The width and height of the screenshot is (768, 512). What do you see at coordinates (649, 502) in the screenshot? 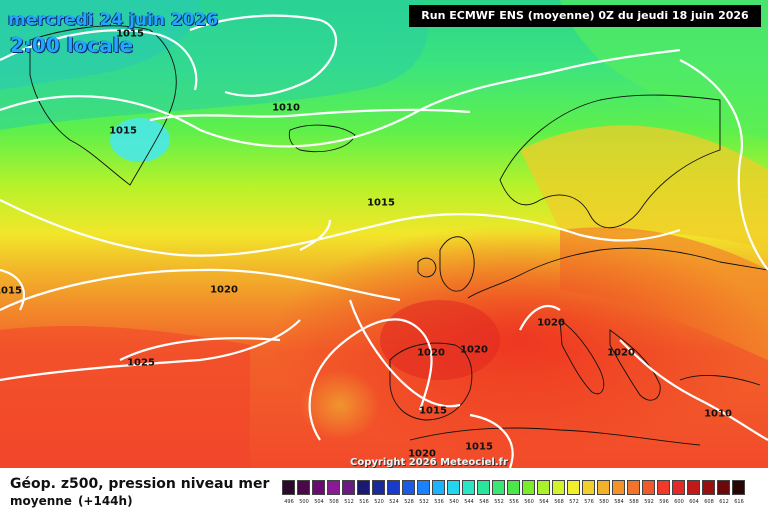
I see `scale-tick-label: 592` at bounding box center [649, 502].